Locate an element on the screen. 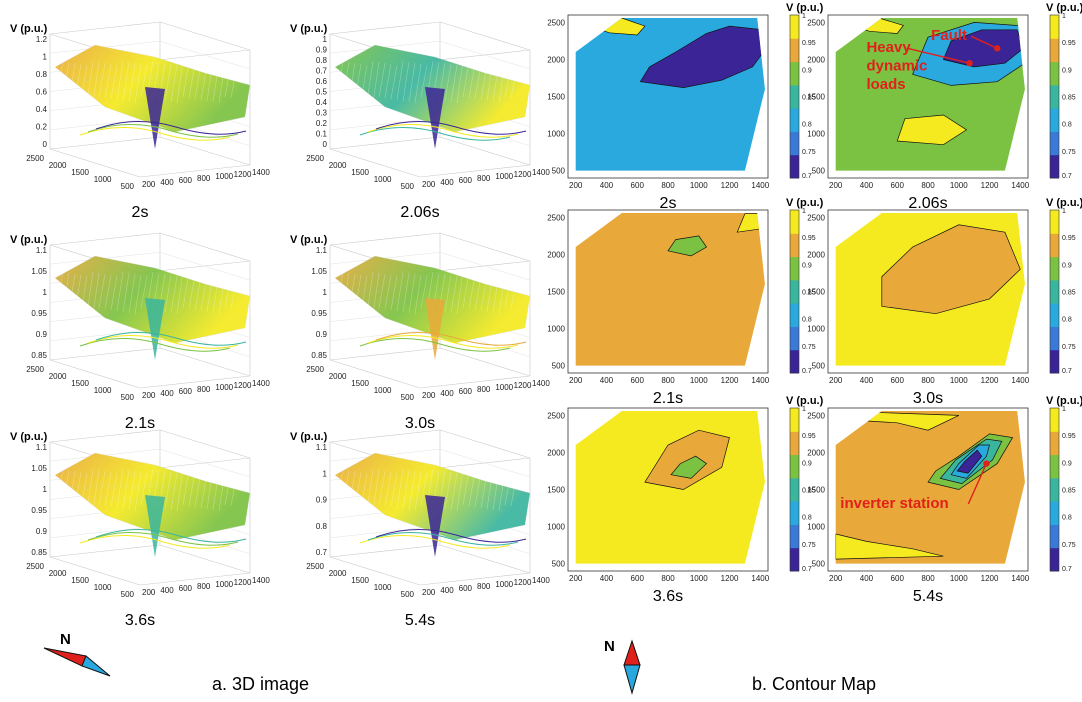  floor-contour-line is located at coordinates (435, 134).